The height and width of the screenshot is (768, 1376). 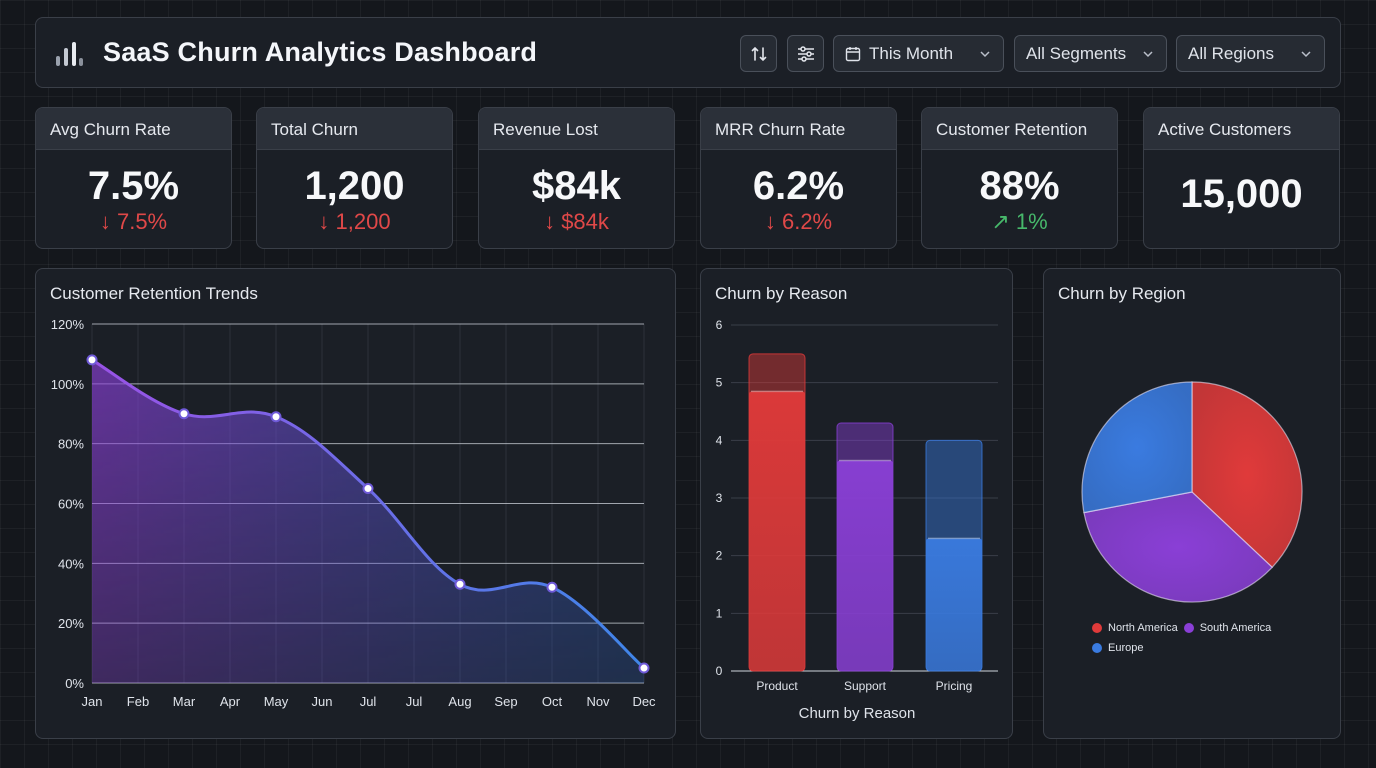 What do you see at coordinates (798, 186) in the screenshot?
I see `kpi-value: 6.2%` at bounding box center [798, 186].